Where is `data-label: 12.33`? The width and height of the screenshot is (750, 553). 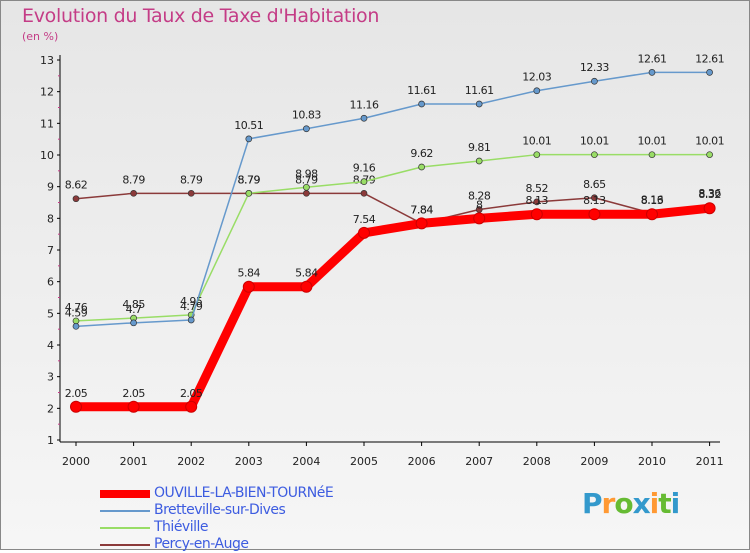
data-label: 12.33 is located at coordinates (594, 67).